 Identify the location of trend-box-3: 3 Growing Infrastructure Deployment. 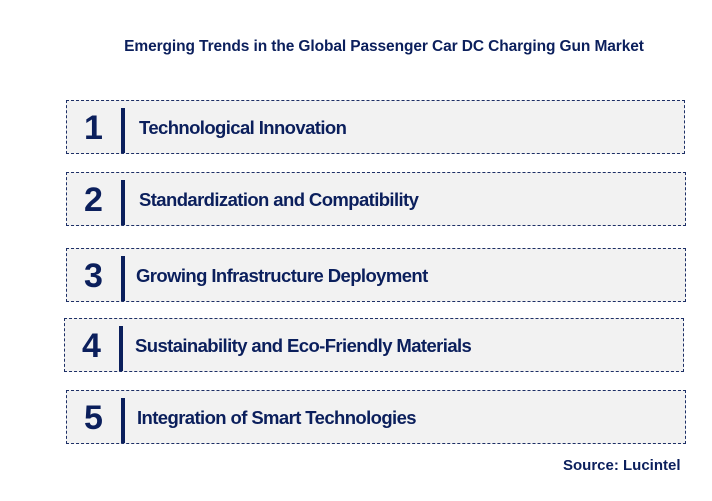
(376, 275).